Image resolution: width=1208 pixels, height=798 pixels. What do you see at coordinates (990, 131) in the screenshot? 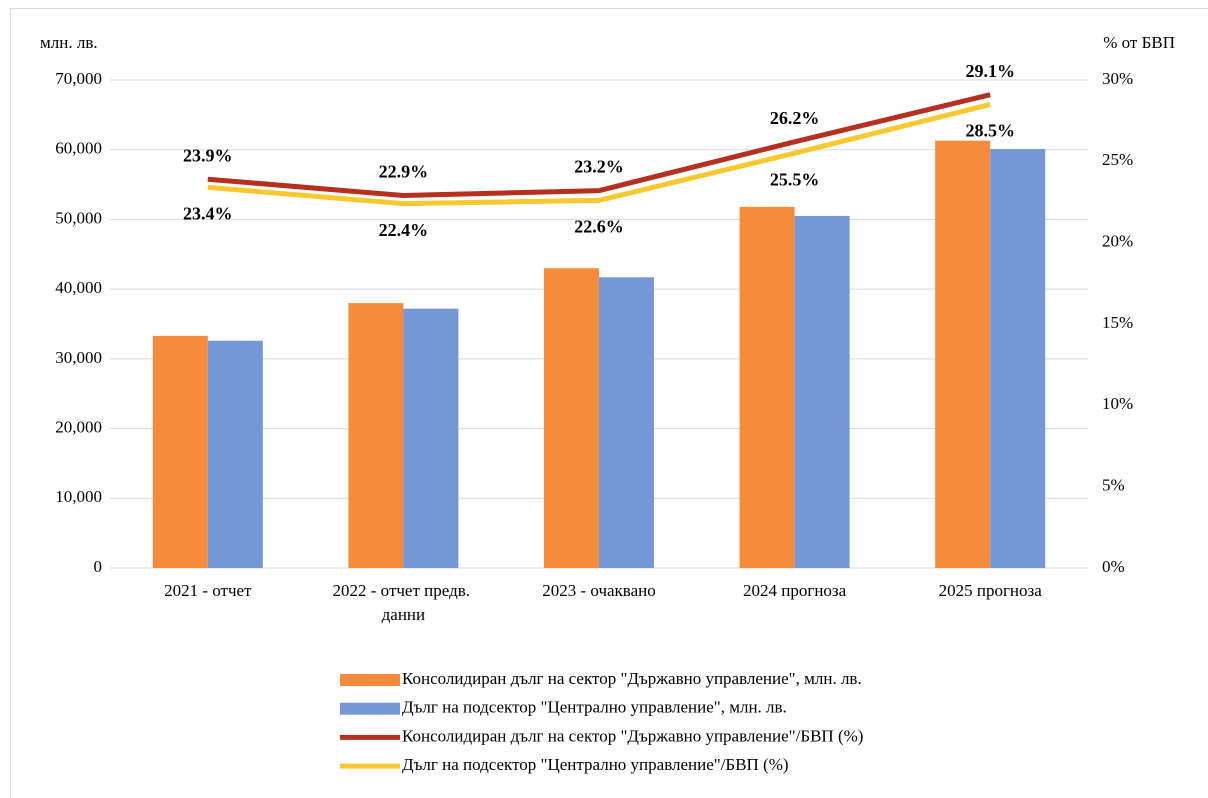
I see `data-label: 28.5%` at bounding box center [990, 131].